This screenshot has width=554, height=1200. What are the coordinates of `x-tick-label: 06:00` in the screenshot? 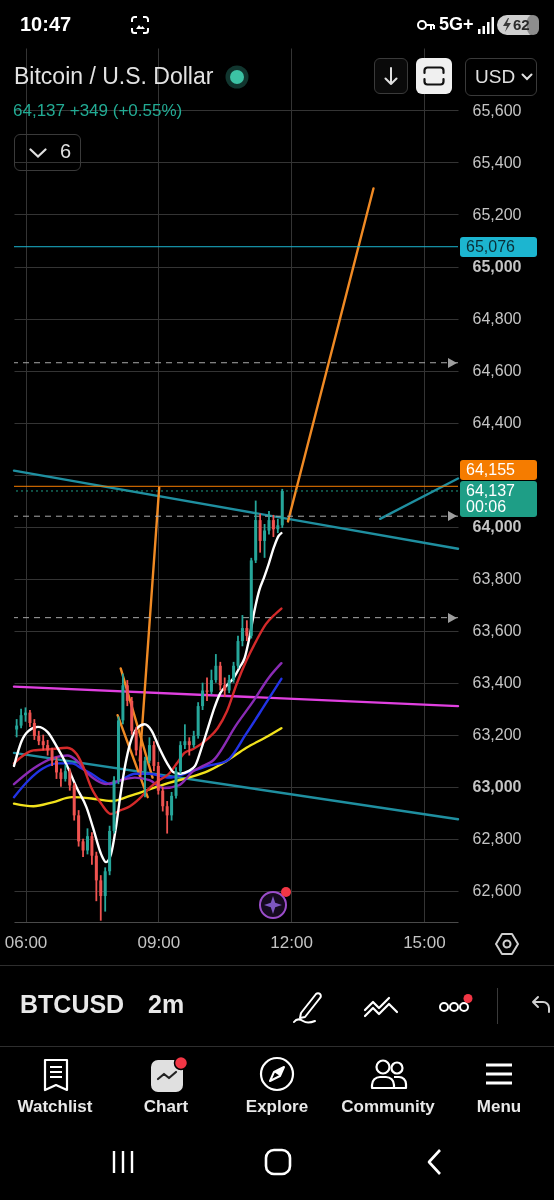 It's located at (26, 942).